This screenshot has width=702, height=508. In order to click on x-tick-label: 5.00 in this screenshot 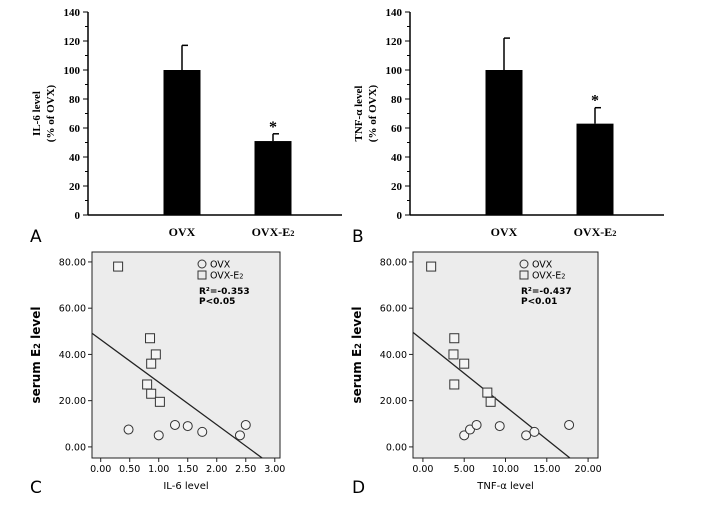, I will do `click(464, 469)`.